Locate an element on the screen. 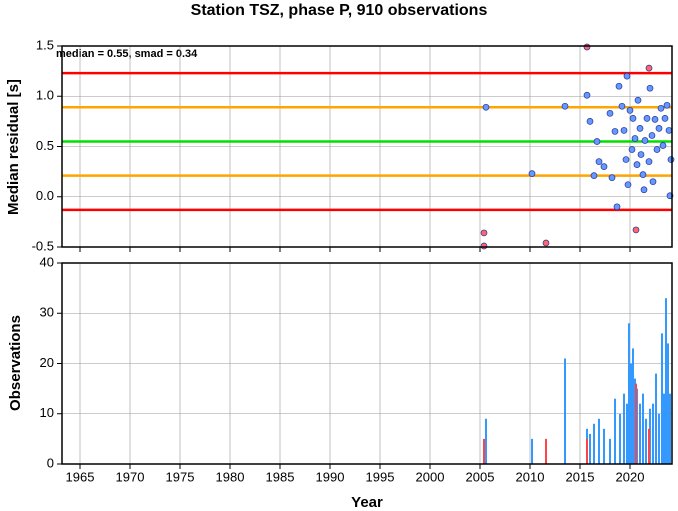 The height and width of the screenshot is (511, 678). y-tick-label: -0.5 is located at coordinates (43, 245).